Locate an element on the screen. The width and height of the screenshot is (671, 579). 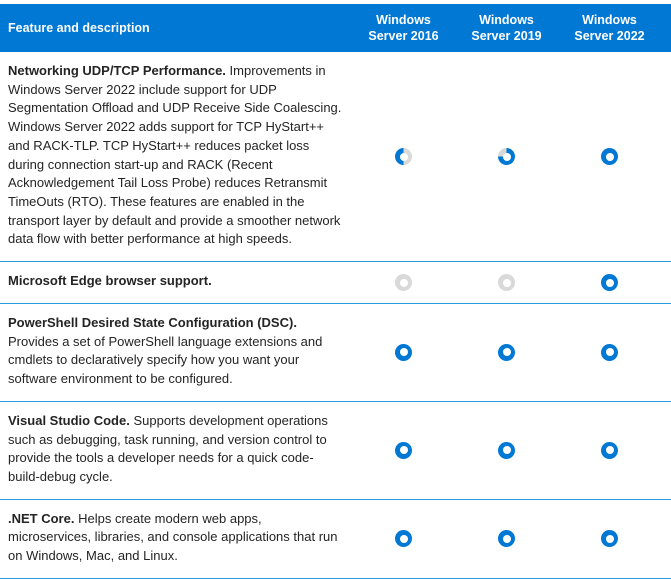
column-header-server-2016: Windows Server 2016 is located at coordinates (403, 27).